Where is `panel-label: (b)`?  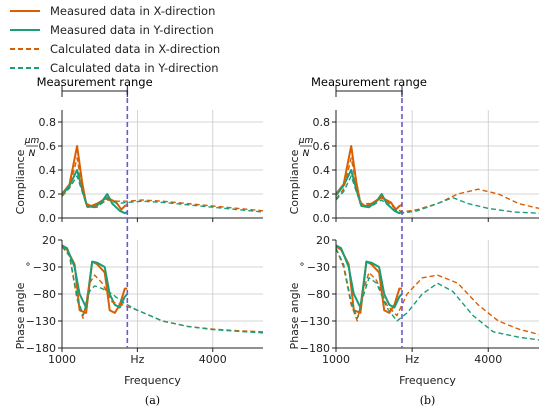
panel-label: (b) is located at coordinates (428, 400).